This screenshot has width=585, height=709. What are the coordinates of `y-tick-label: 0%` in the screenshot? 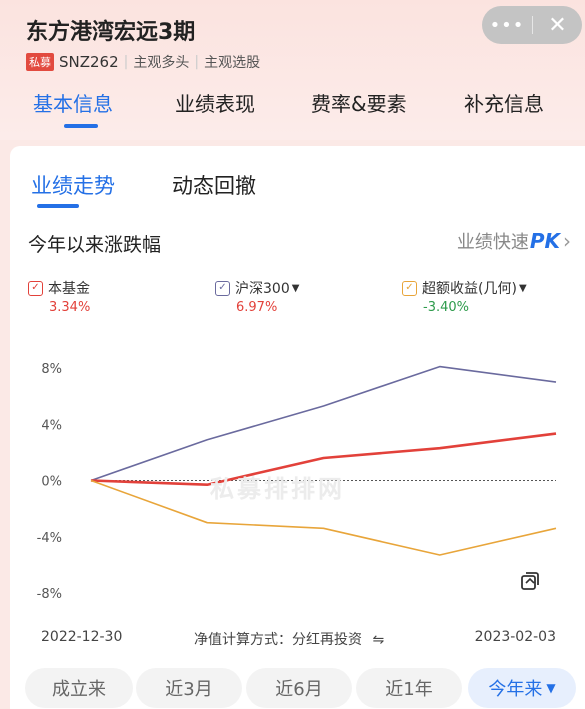 It's located at (51, 482).